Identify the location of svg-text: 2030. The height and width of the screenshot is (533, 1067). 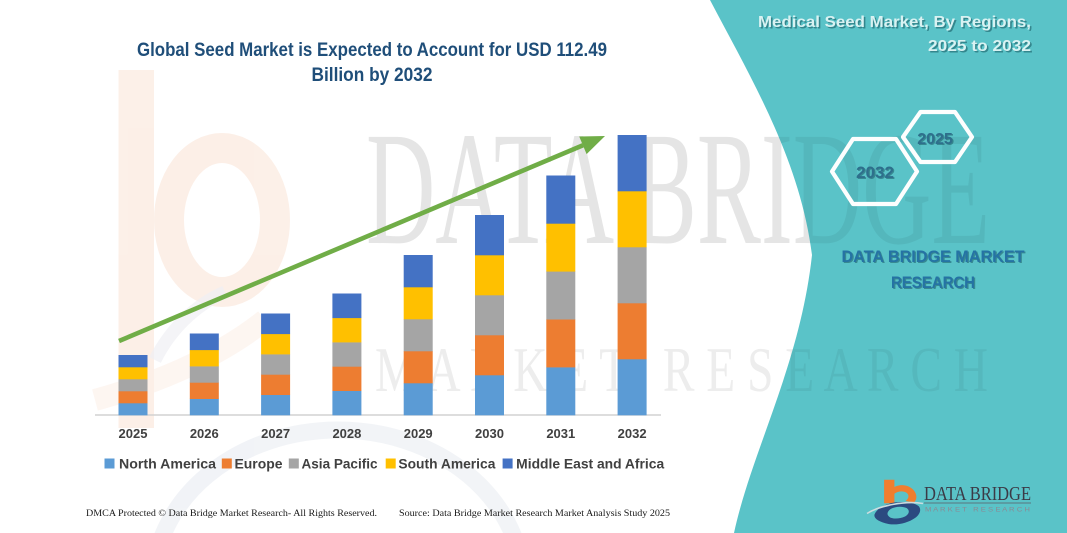
(489, 433).